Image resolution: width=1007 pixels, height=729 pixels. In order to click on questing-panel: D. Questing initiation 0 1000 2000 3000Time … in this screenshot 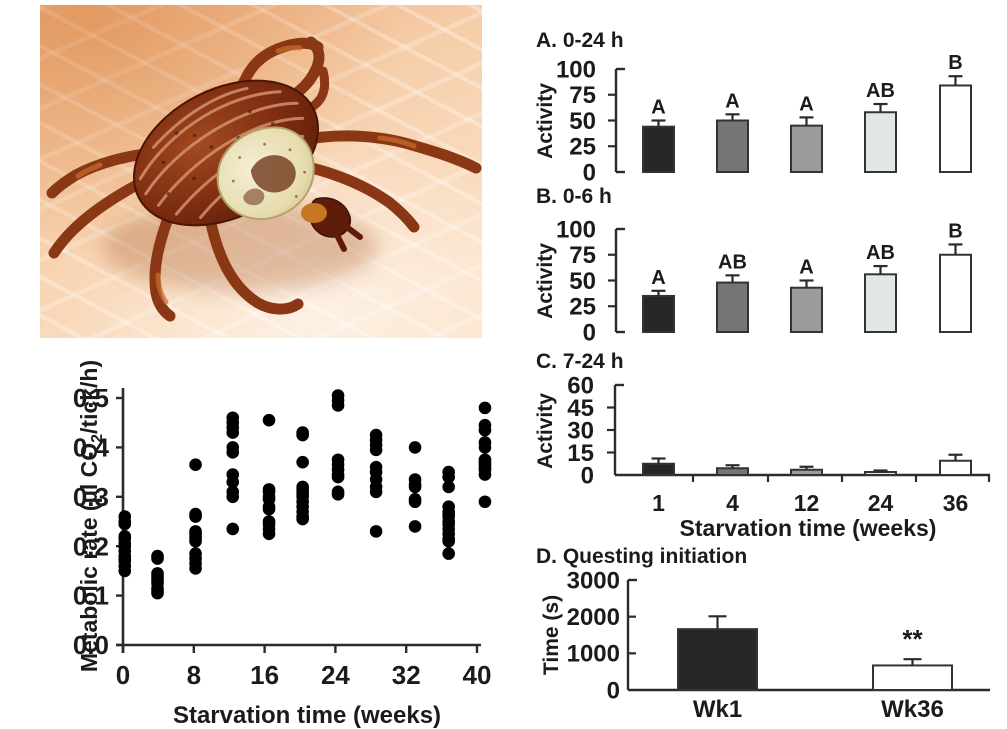, I will do `click(763, 634)`.